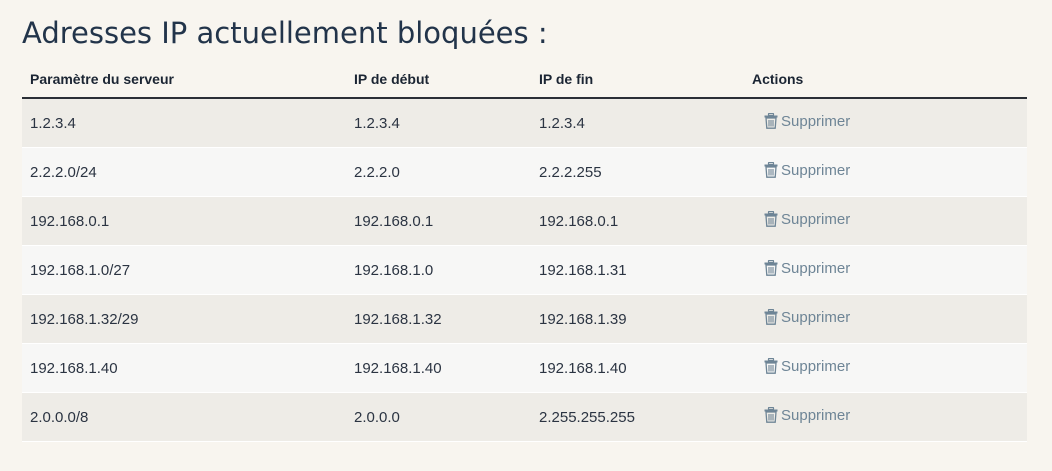  I want to click on page-title: Adresses IP actuellement bloquées :, so click(285, 33).